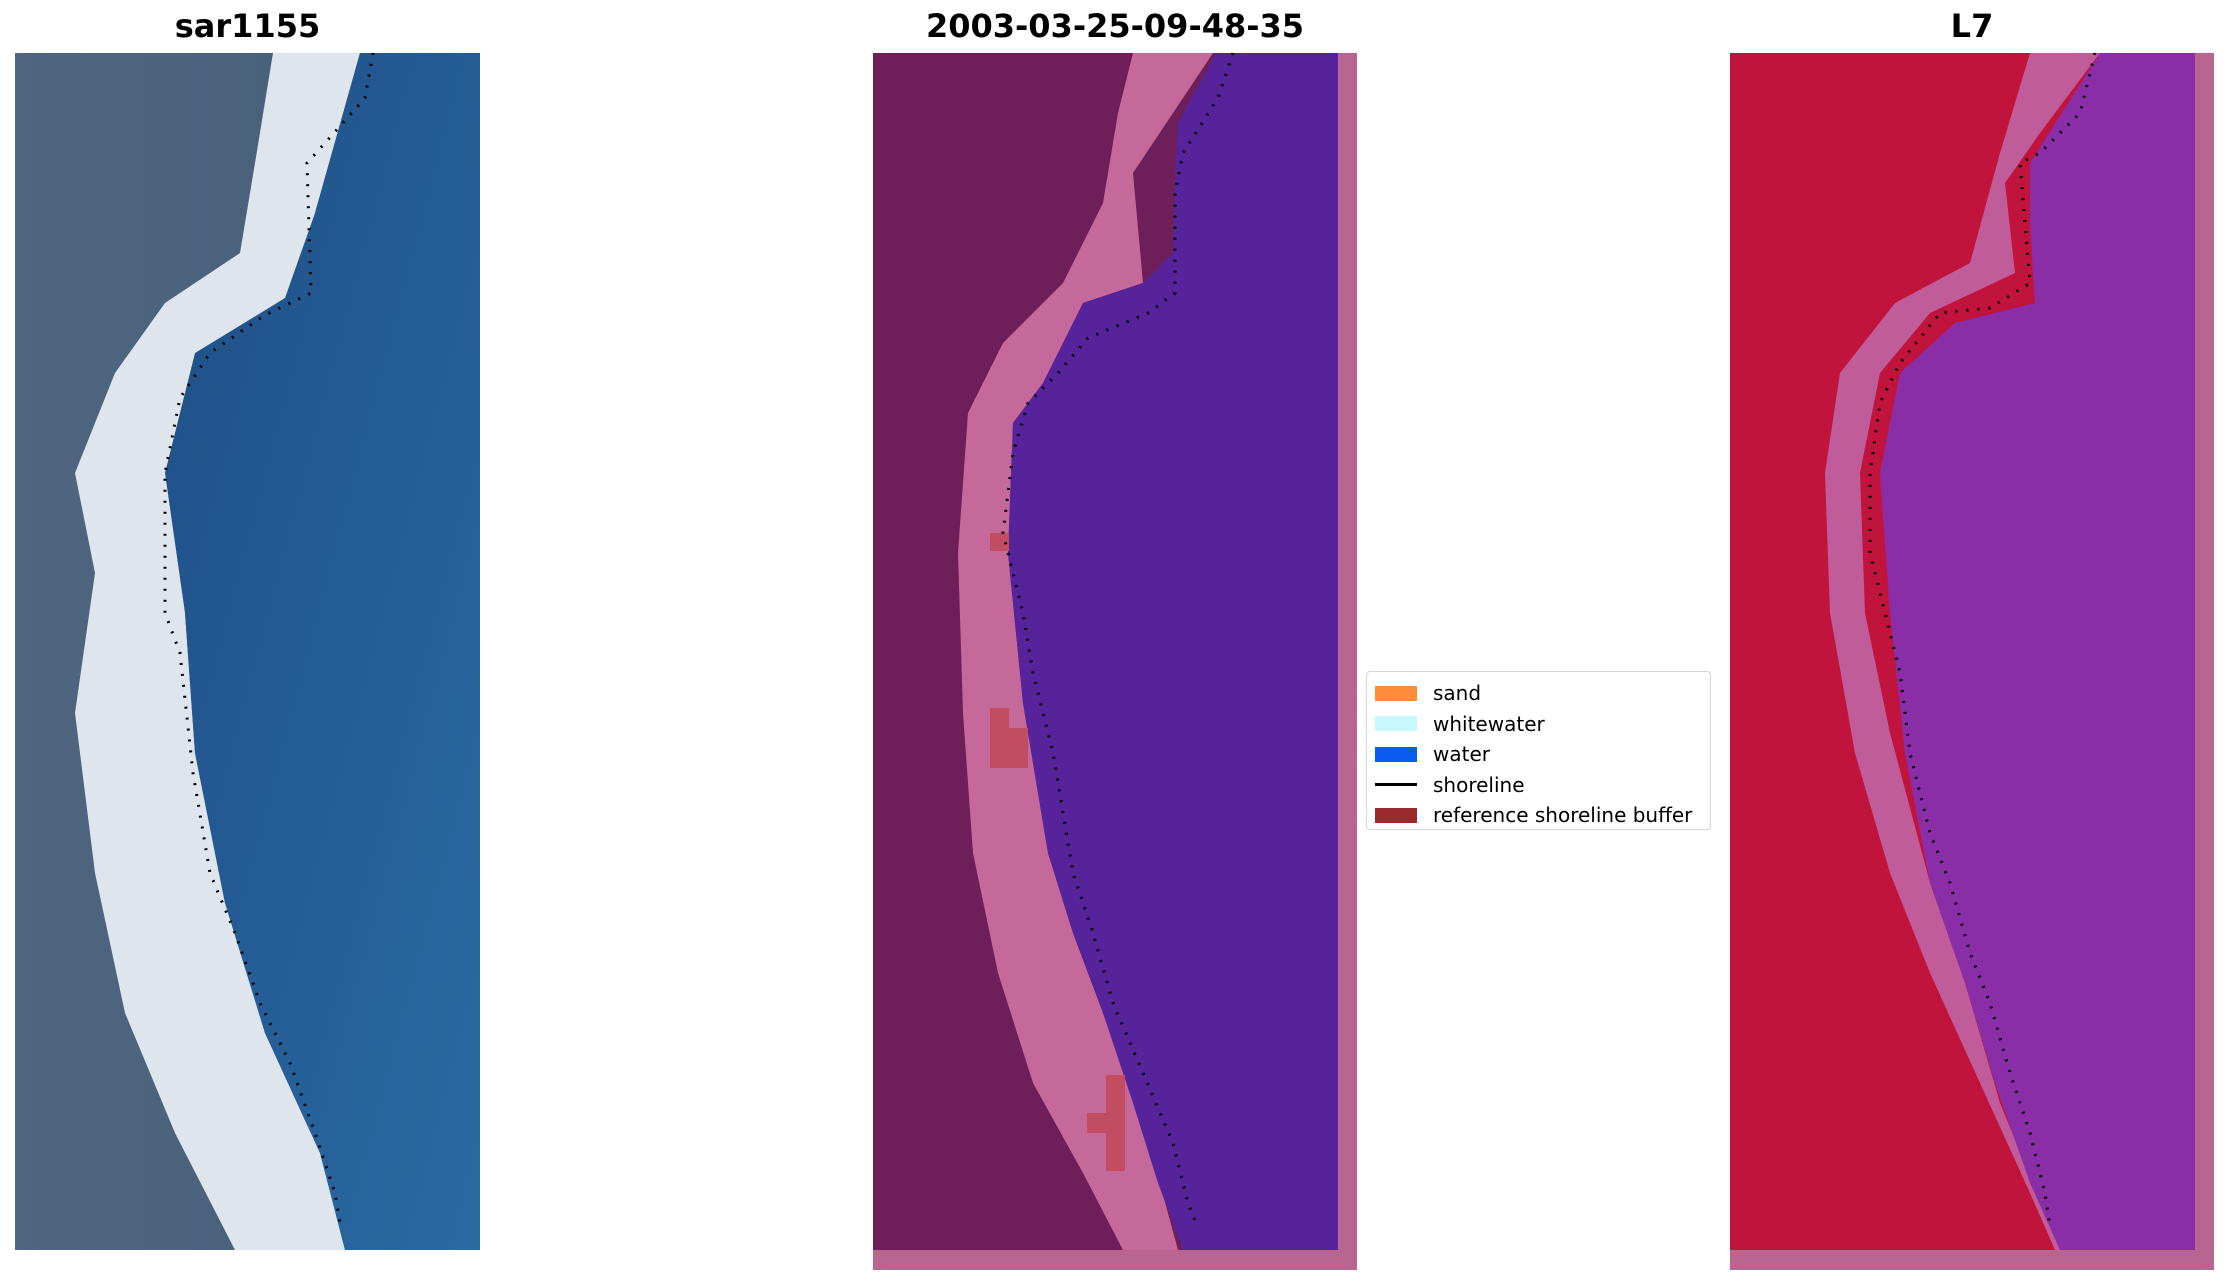 Image resolution: width=2227 pixels, height=1283 pixels. Describe the element at coordinates (1115, 26) in the screenshot. I see `panel-2-title: 2003-03-25-09-48-35` at that location.